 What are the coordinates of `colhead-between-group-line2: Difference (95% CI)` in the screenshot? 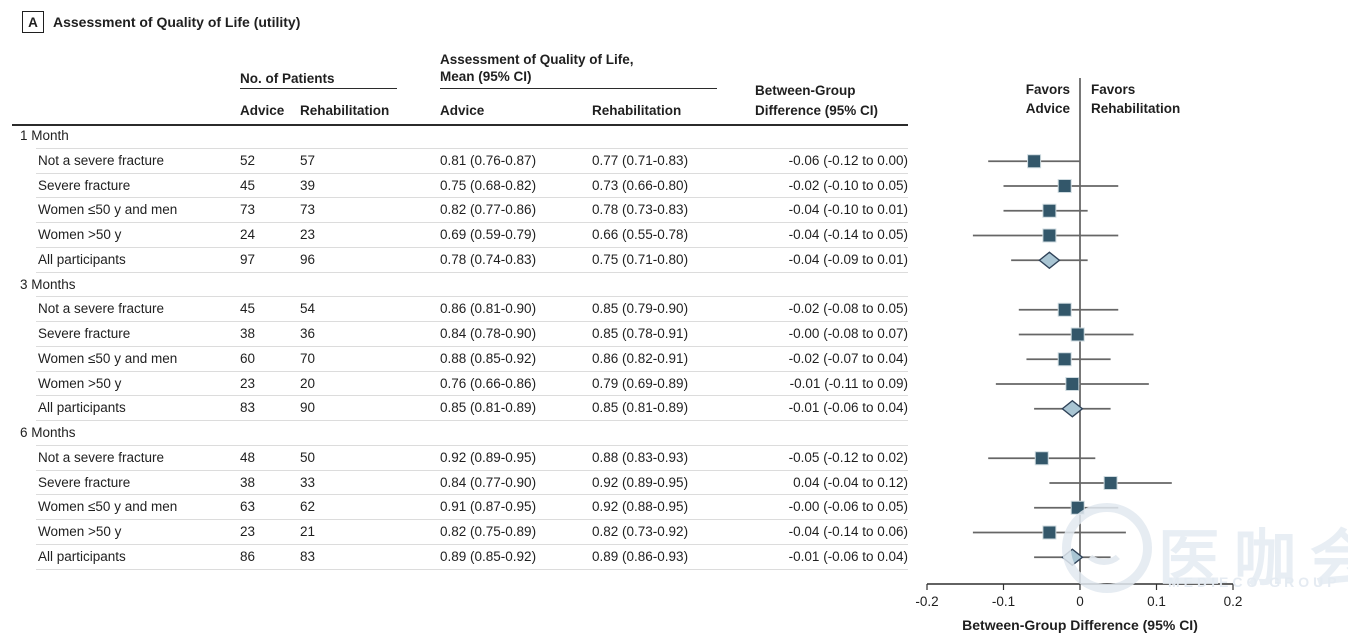 It's located at (817, 110).